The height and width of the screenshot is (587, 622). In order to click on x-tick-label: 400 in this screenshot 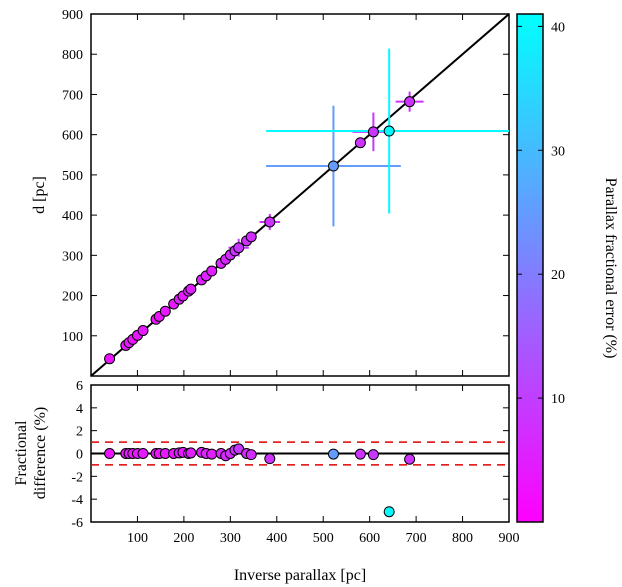, I will do `click(276, 538)`.